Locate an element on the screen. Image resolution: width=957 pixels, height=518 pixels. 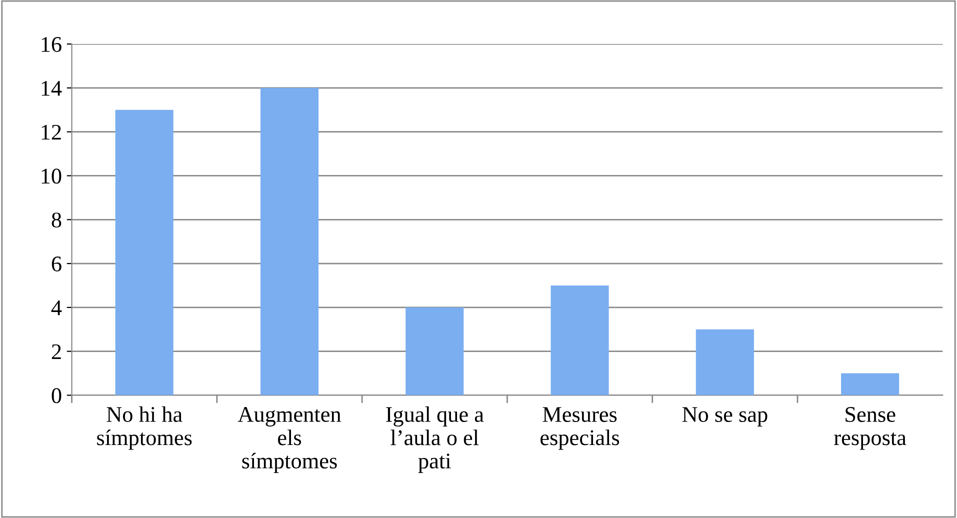
y-tick-label: 6 is located at coordinates (57, 264).